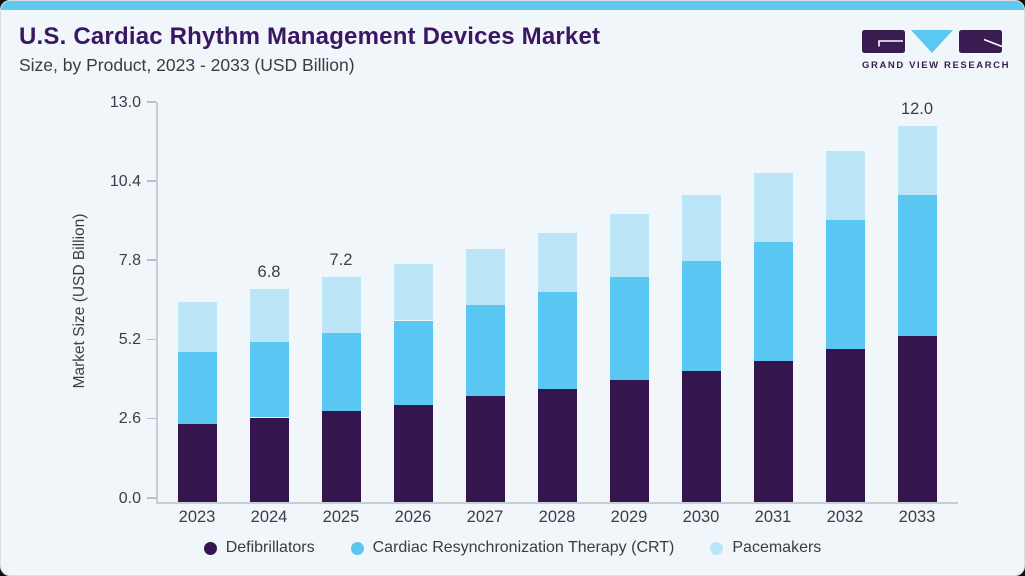  Describe the element at coordinates (917, 161) in the screenshot. I see `bar-2033-pacemakers` at that location.